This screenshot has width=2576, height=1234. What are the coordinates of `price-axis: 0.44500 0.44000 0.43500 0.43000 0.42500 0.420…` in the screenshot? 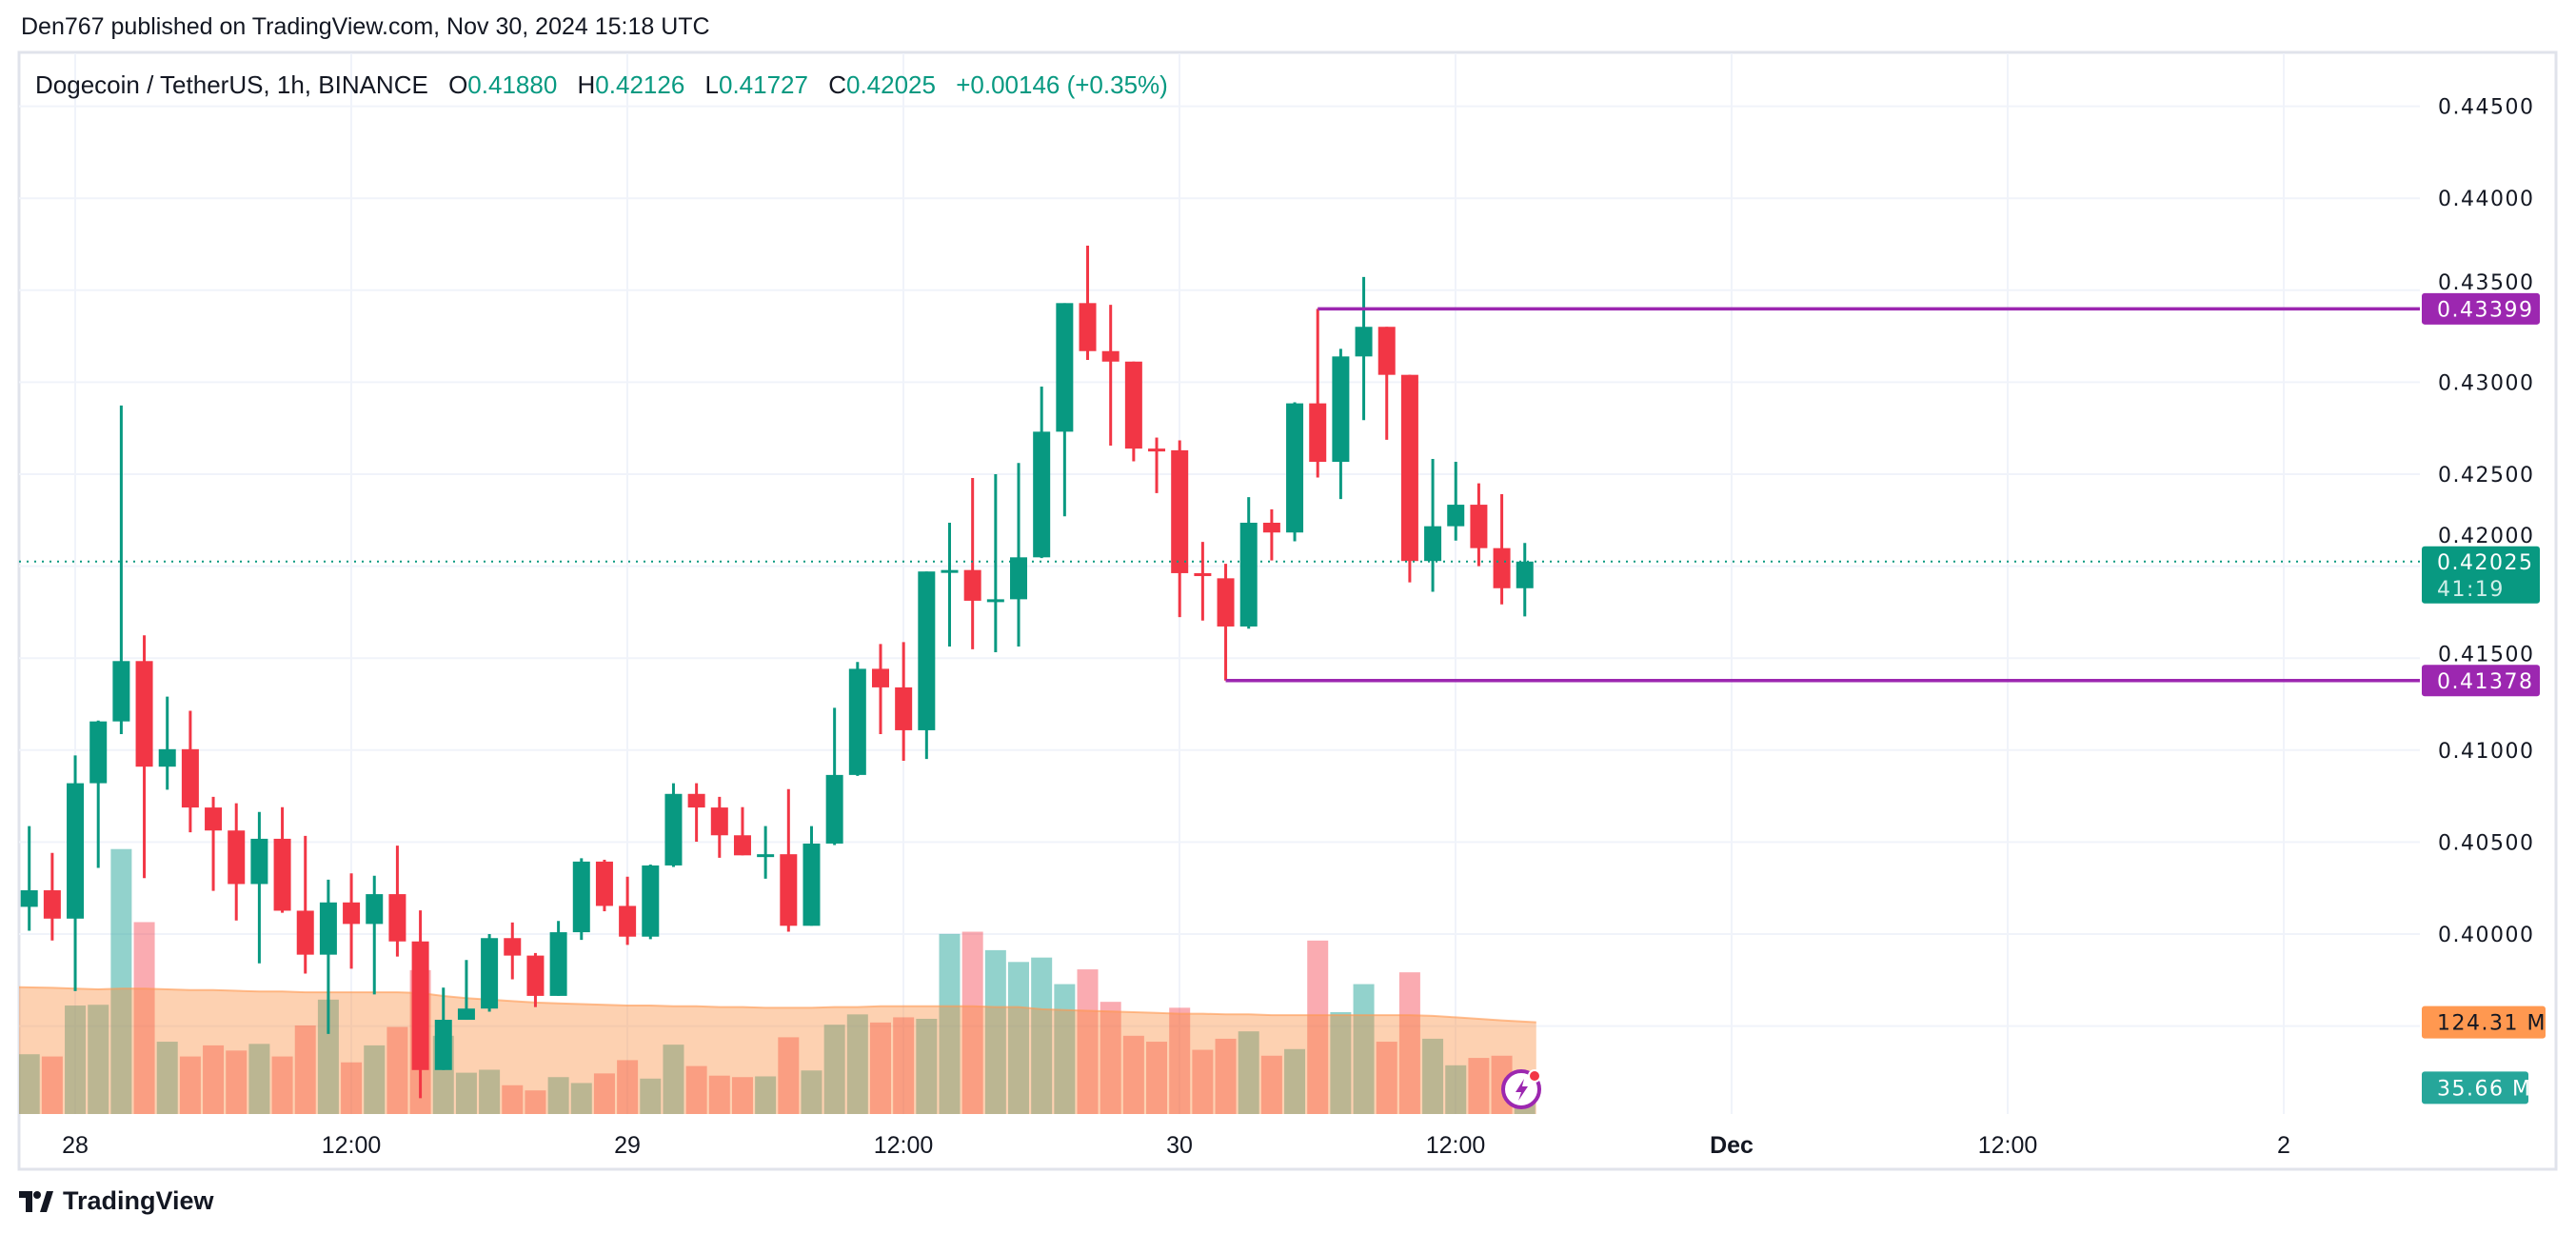 It's located at (2486, 521).